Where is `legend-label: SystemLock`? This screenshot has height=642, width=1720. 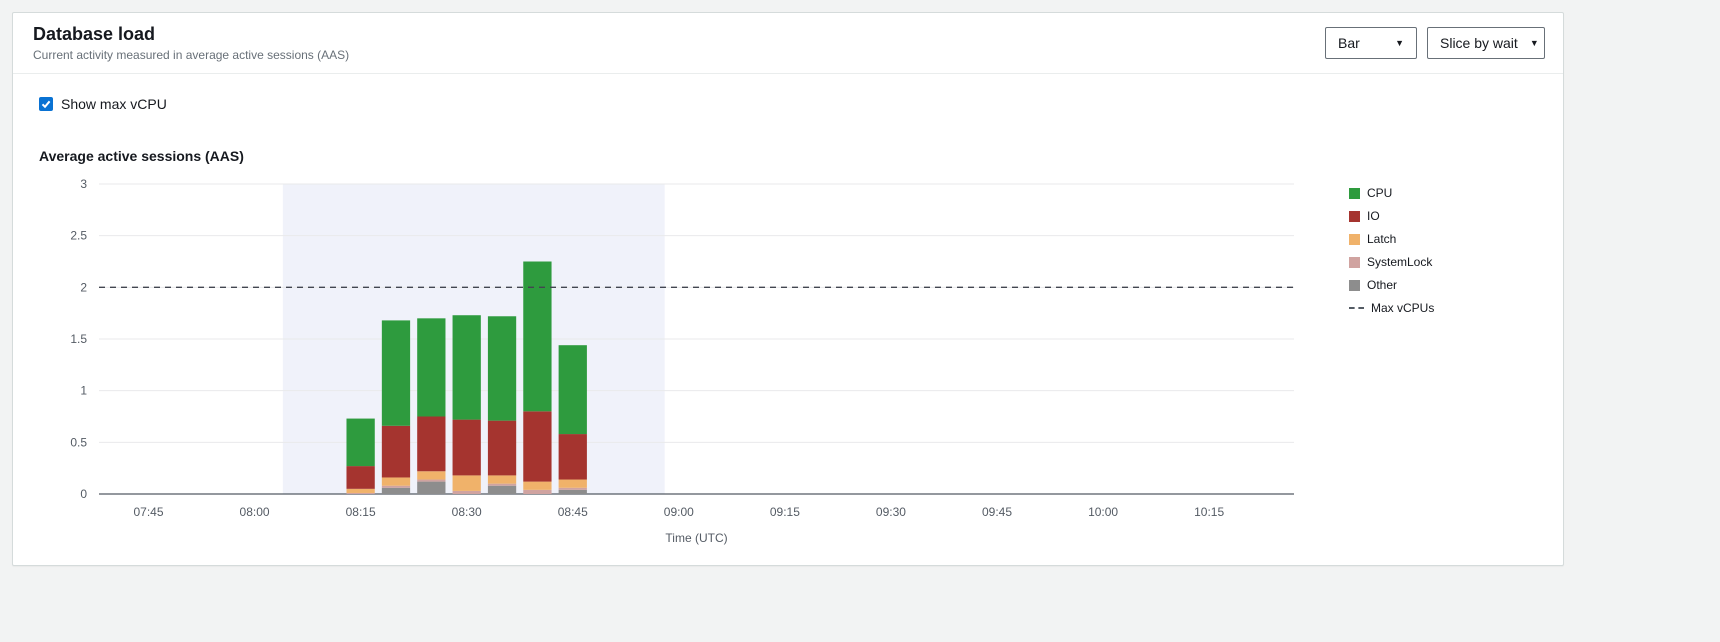 legend-label: SystemLock is located at coordinates (1400, 262).